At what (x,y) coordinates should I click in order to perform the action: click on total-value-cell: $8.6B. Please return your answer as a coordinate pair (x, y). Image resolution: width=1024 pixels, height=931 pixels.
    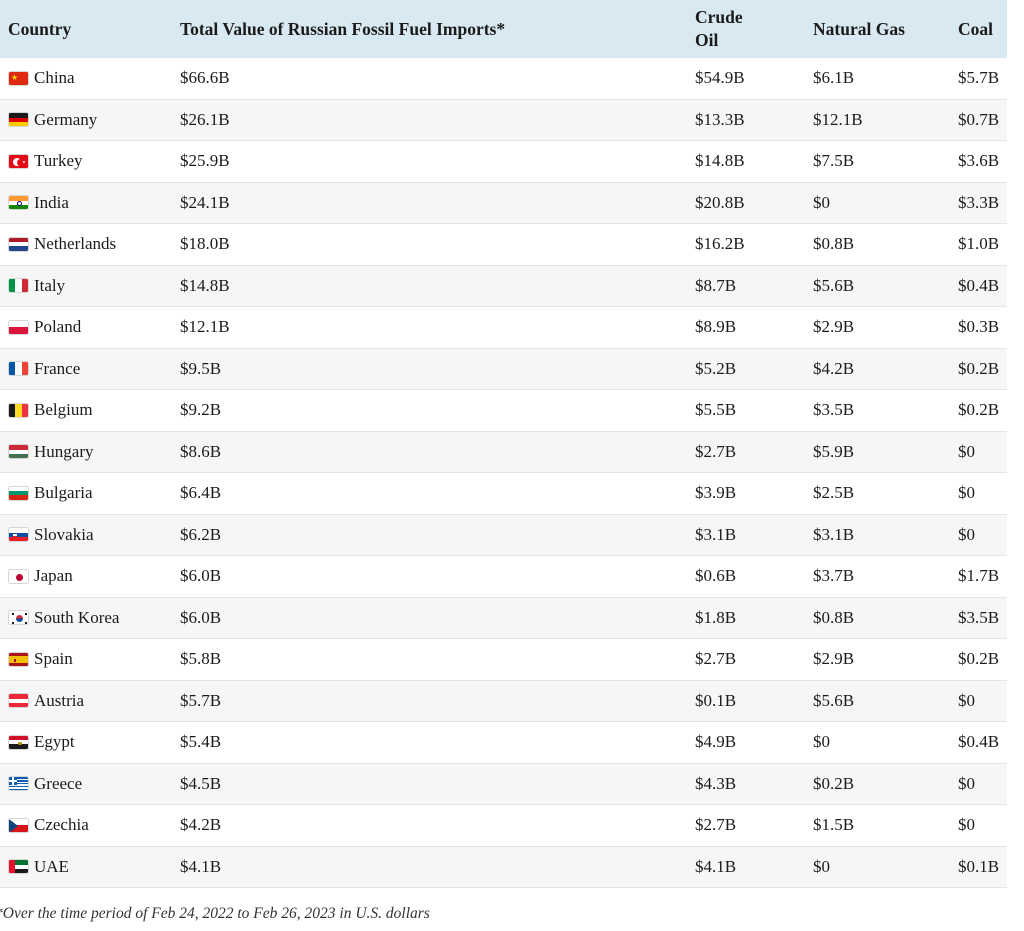
    Looking at the image, I should click on (201, 451).